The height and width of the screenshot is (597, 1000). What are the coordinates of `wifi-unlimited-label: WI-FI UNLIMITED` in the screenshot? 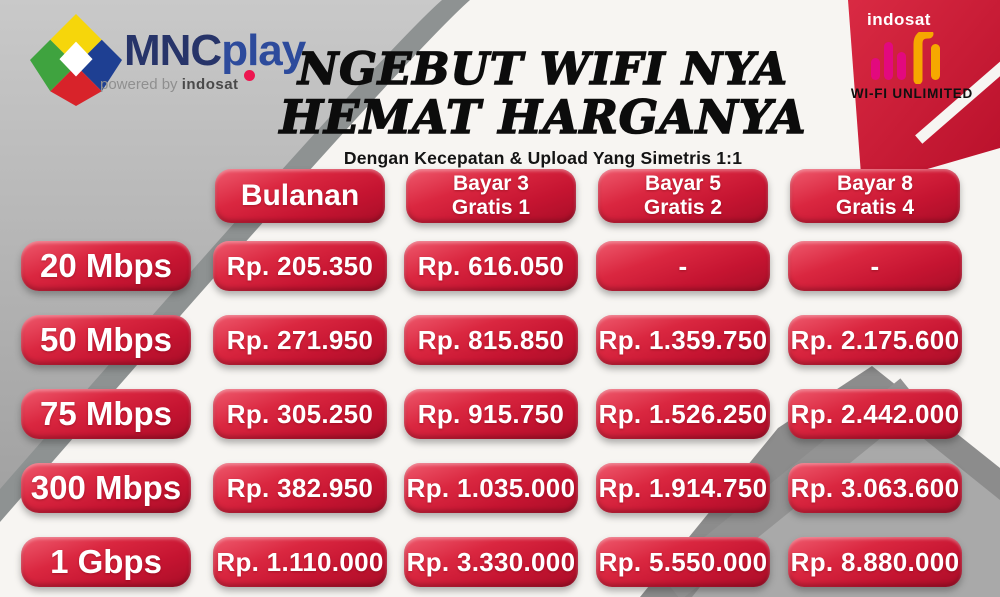 It's located at (912, 93).